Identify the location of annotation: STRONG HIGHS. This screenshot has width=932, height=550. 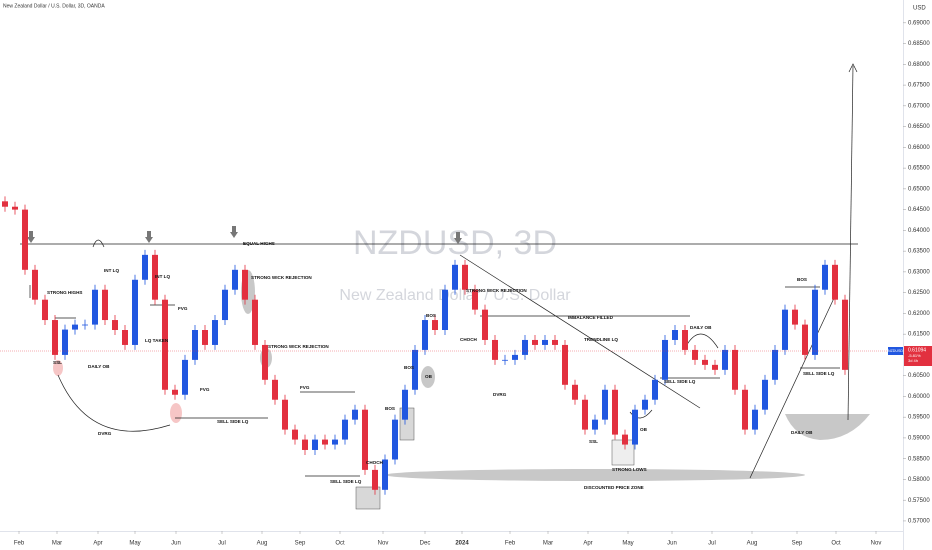
(64, 292).